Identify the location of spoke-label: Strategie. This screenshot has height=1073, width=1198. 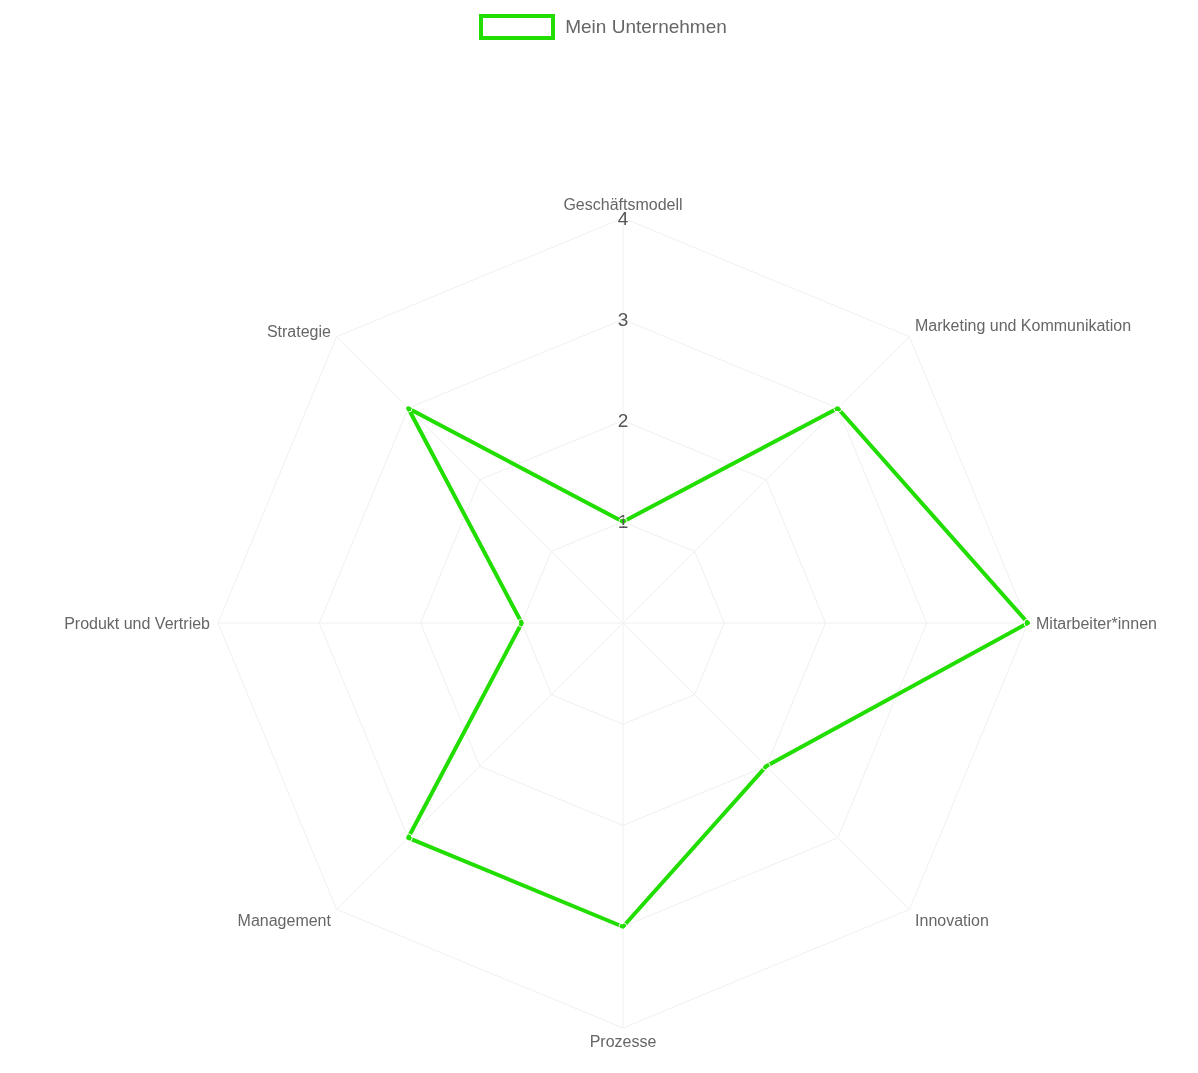
(299, 331).